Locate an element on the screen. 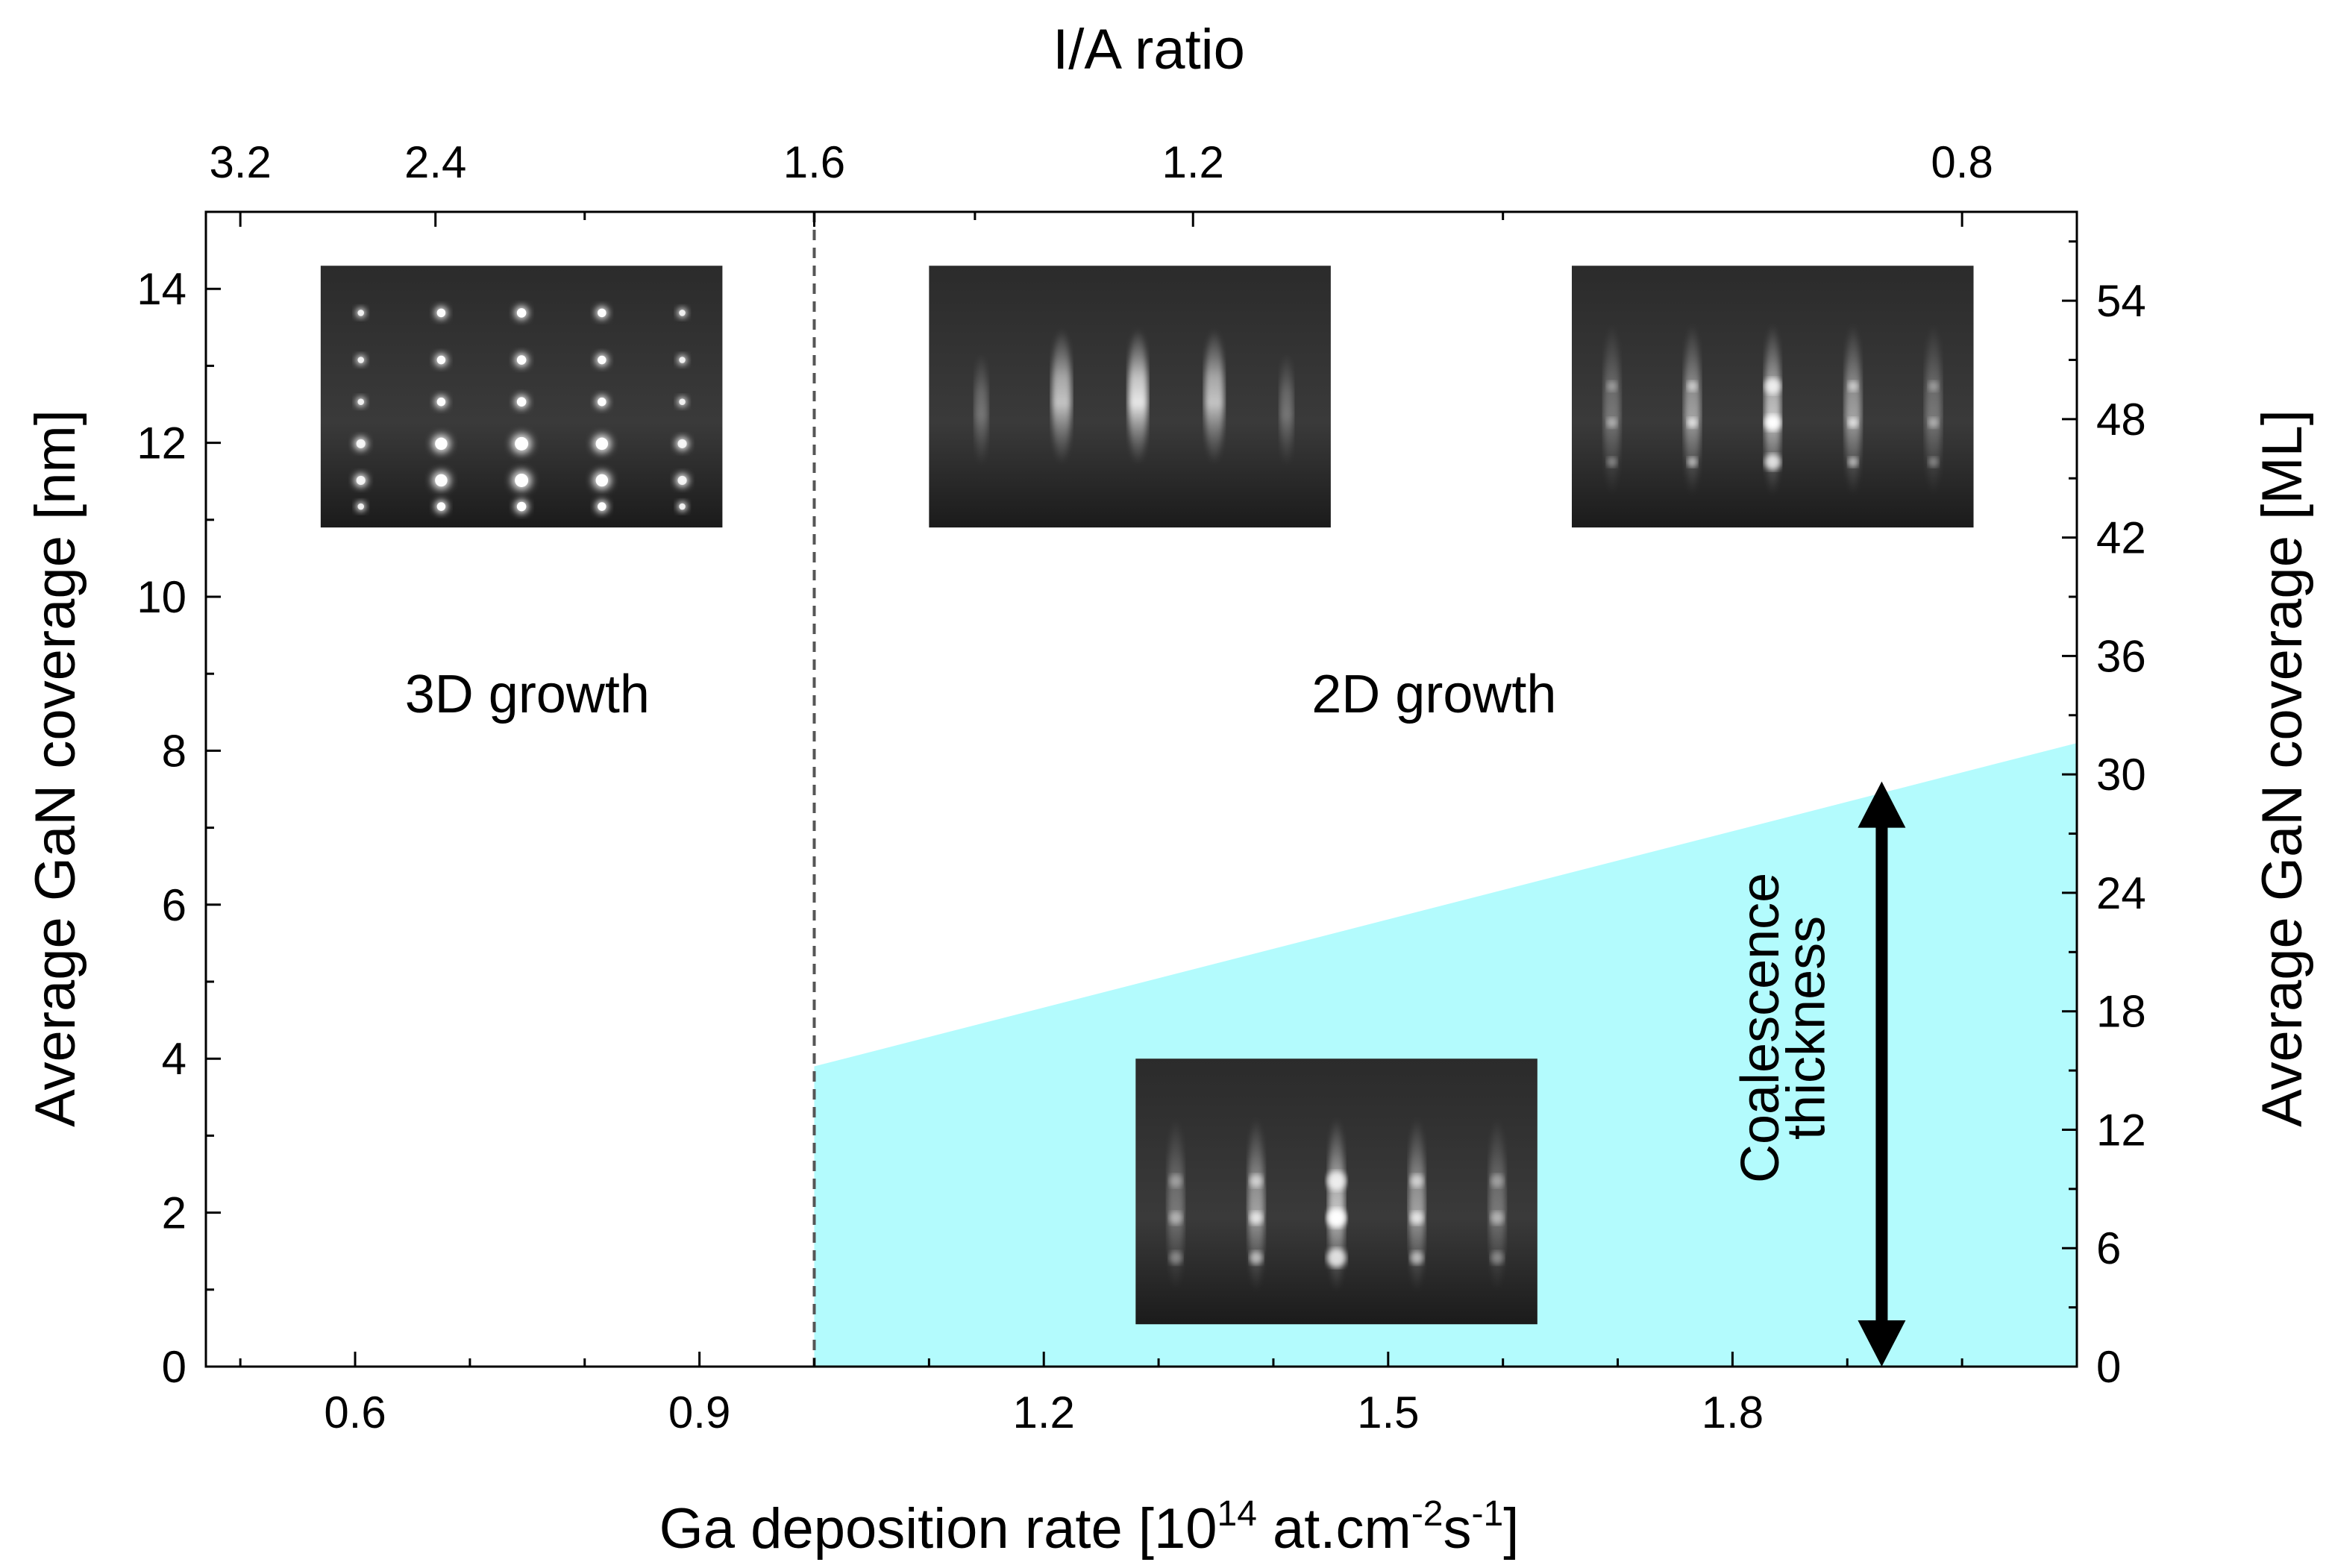  rheed-3d-inset is located at coordinates (521, 397).